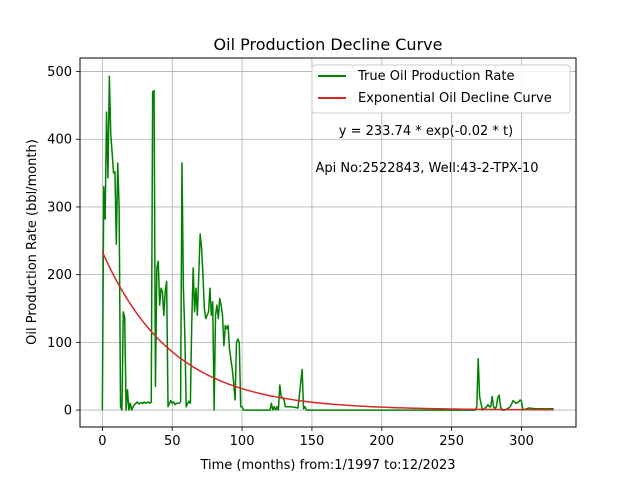 Image resolution: width=640 pixels, height=480 pixels. What do you see at coordinates (63, 242) in the screenshot?
I see `y-axis-ticks: 0 100 200 300 400 500` at bounding box center [63, 242].